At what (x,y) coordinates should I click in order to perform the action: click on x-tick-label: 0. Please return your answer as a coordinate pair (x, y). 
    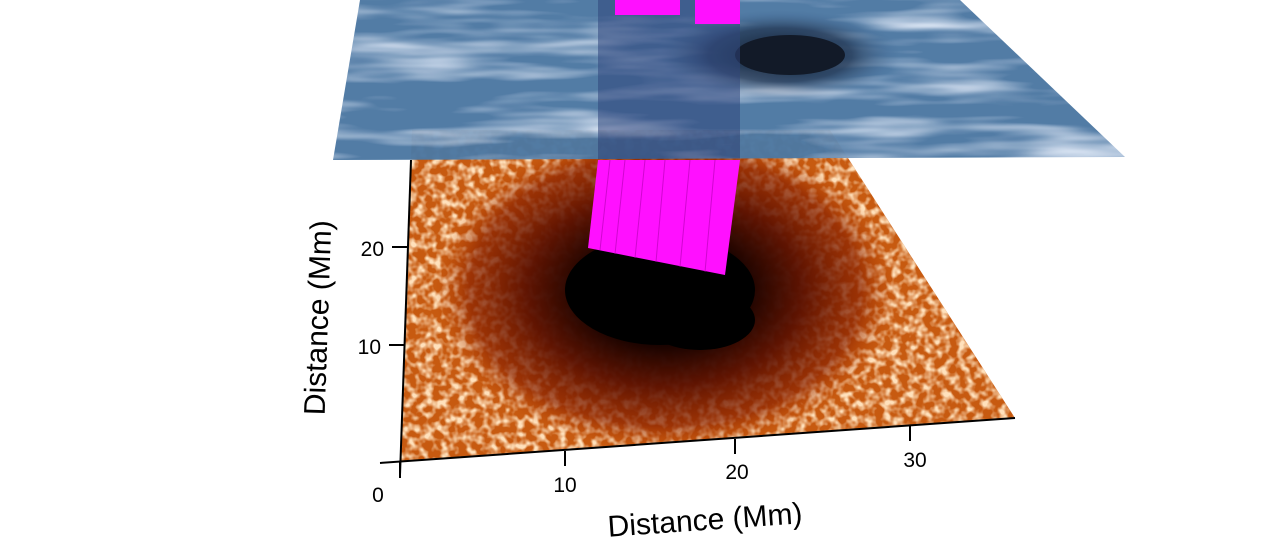
    Looking at the image, I should click on (378, 495).